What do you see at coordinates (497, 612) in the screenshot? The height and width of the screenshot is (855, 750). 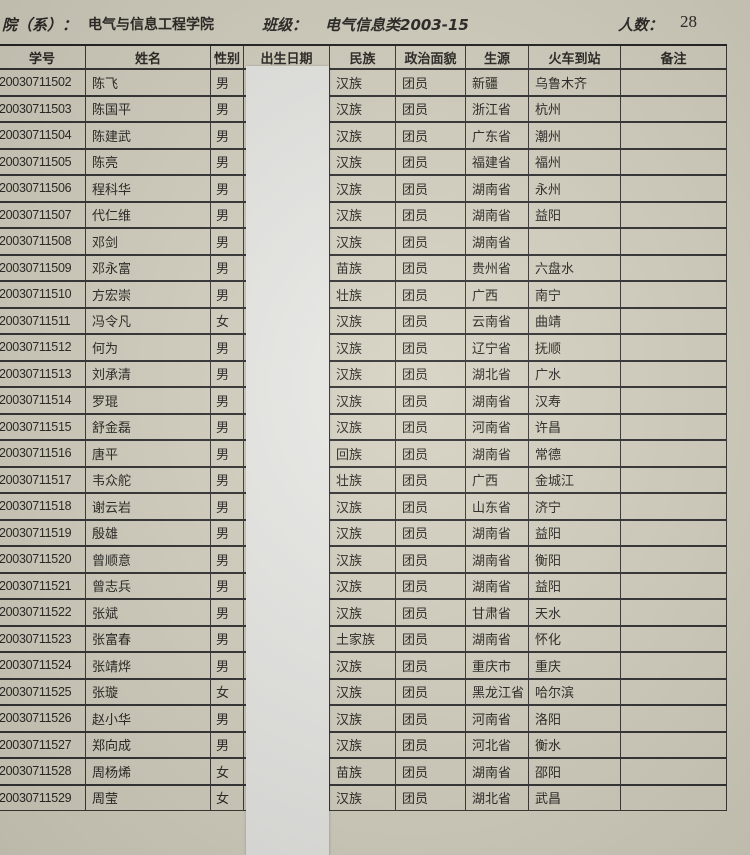 I see `origin-cell: 甘肃省` at bounding box center [497, 612].